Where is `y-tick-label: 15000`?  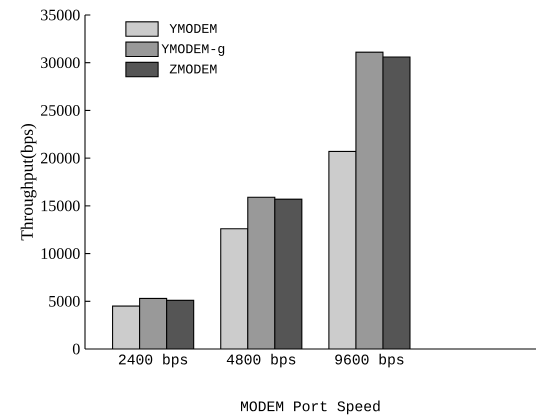
y-tick-label: 15000 is located at coordinates (61, 206).